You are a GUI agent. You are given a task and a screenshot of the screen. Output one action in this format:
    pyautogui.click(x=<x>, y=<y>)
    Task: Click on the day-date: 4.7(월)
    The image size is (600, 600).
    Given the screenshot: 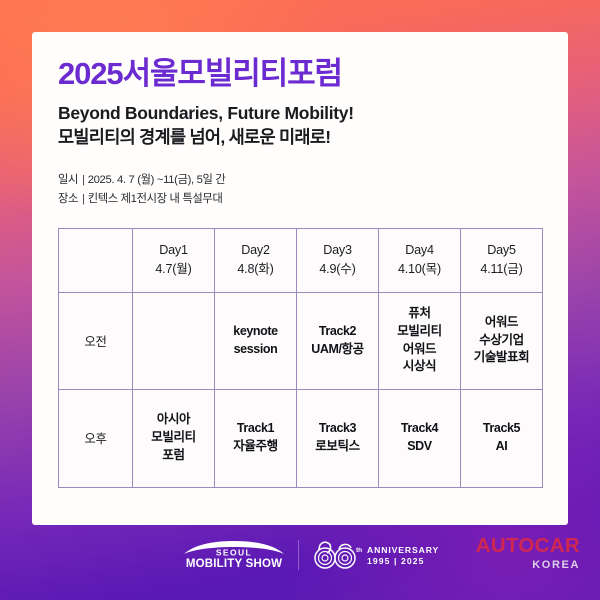 What is the action you would take?
    pyautogui.click(x=173, y=269)
    